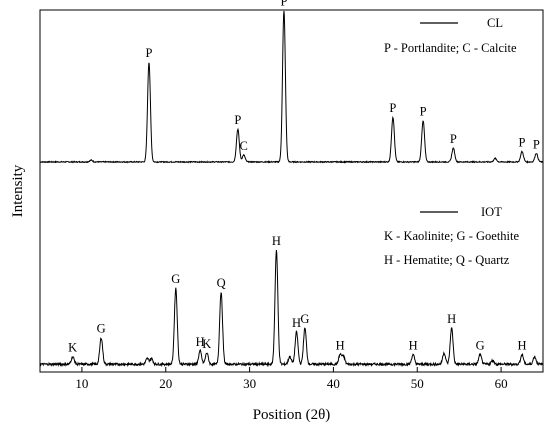 The width and height of the screenshot is (550, 436). What do you see at coordinates (165, 383) in the screenshot?
I see `x-tick-label: 20` at bounding box center [165, 383].